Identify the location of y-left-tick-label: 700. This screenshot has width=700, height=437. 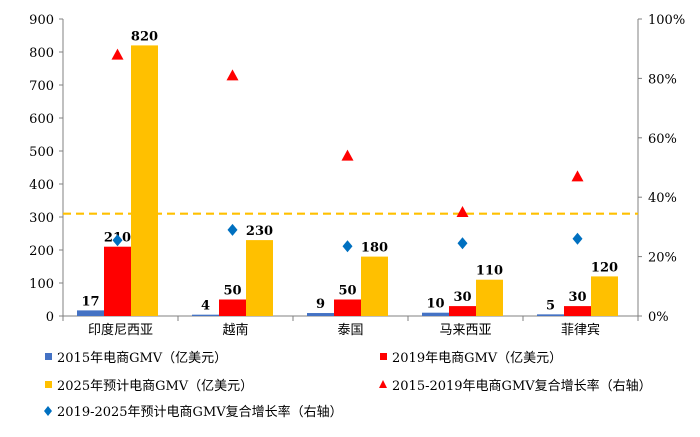
(41, 86).